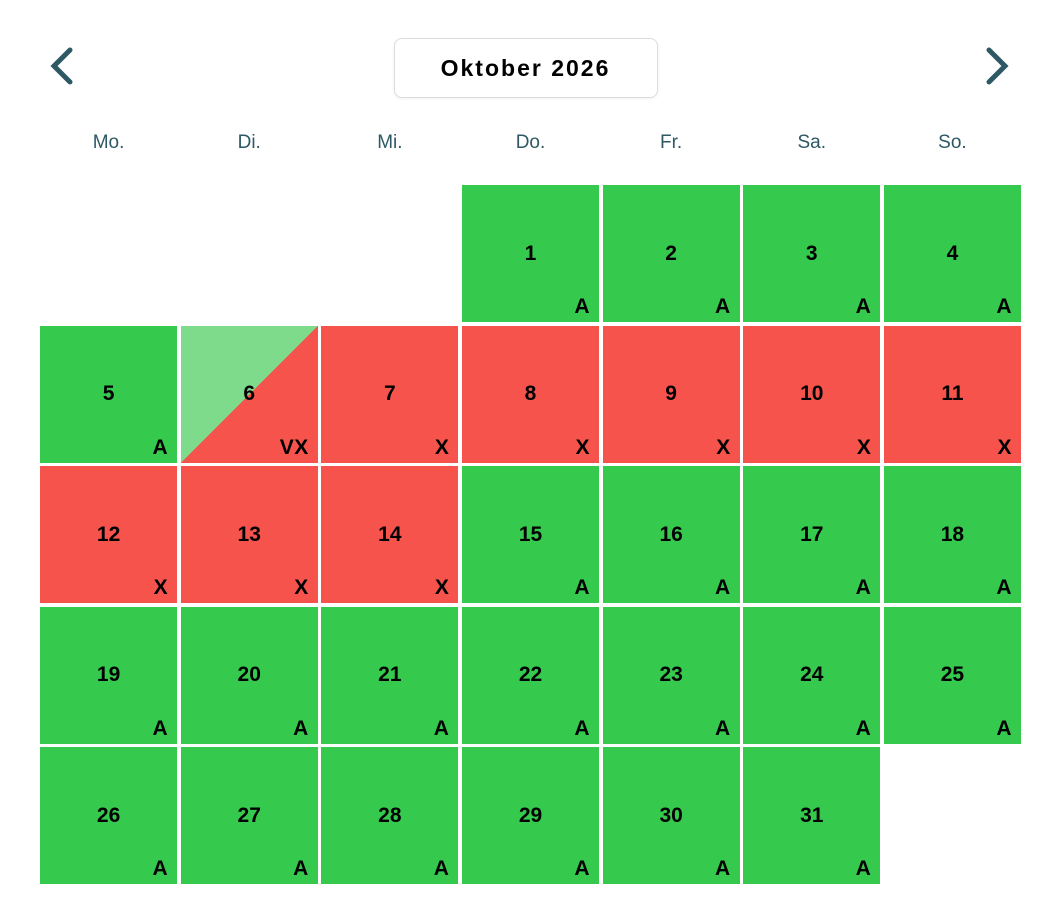 Image resolution: width=1051 pixels, height=919 pixels. I want to click on day-number: 26, so click(108, 815).